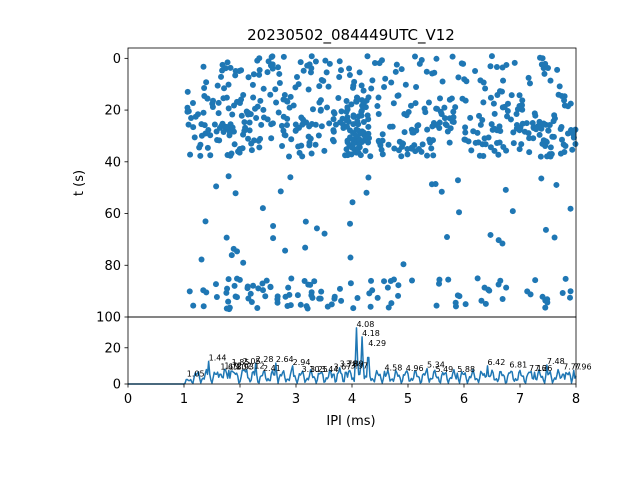 This screenshot has width=640, height=480. What do you see at coordinates (218, 357) in the screenshot?
I see `peak-label: 1.44` at bounding box center [218, 357].